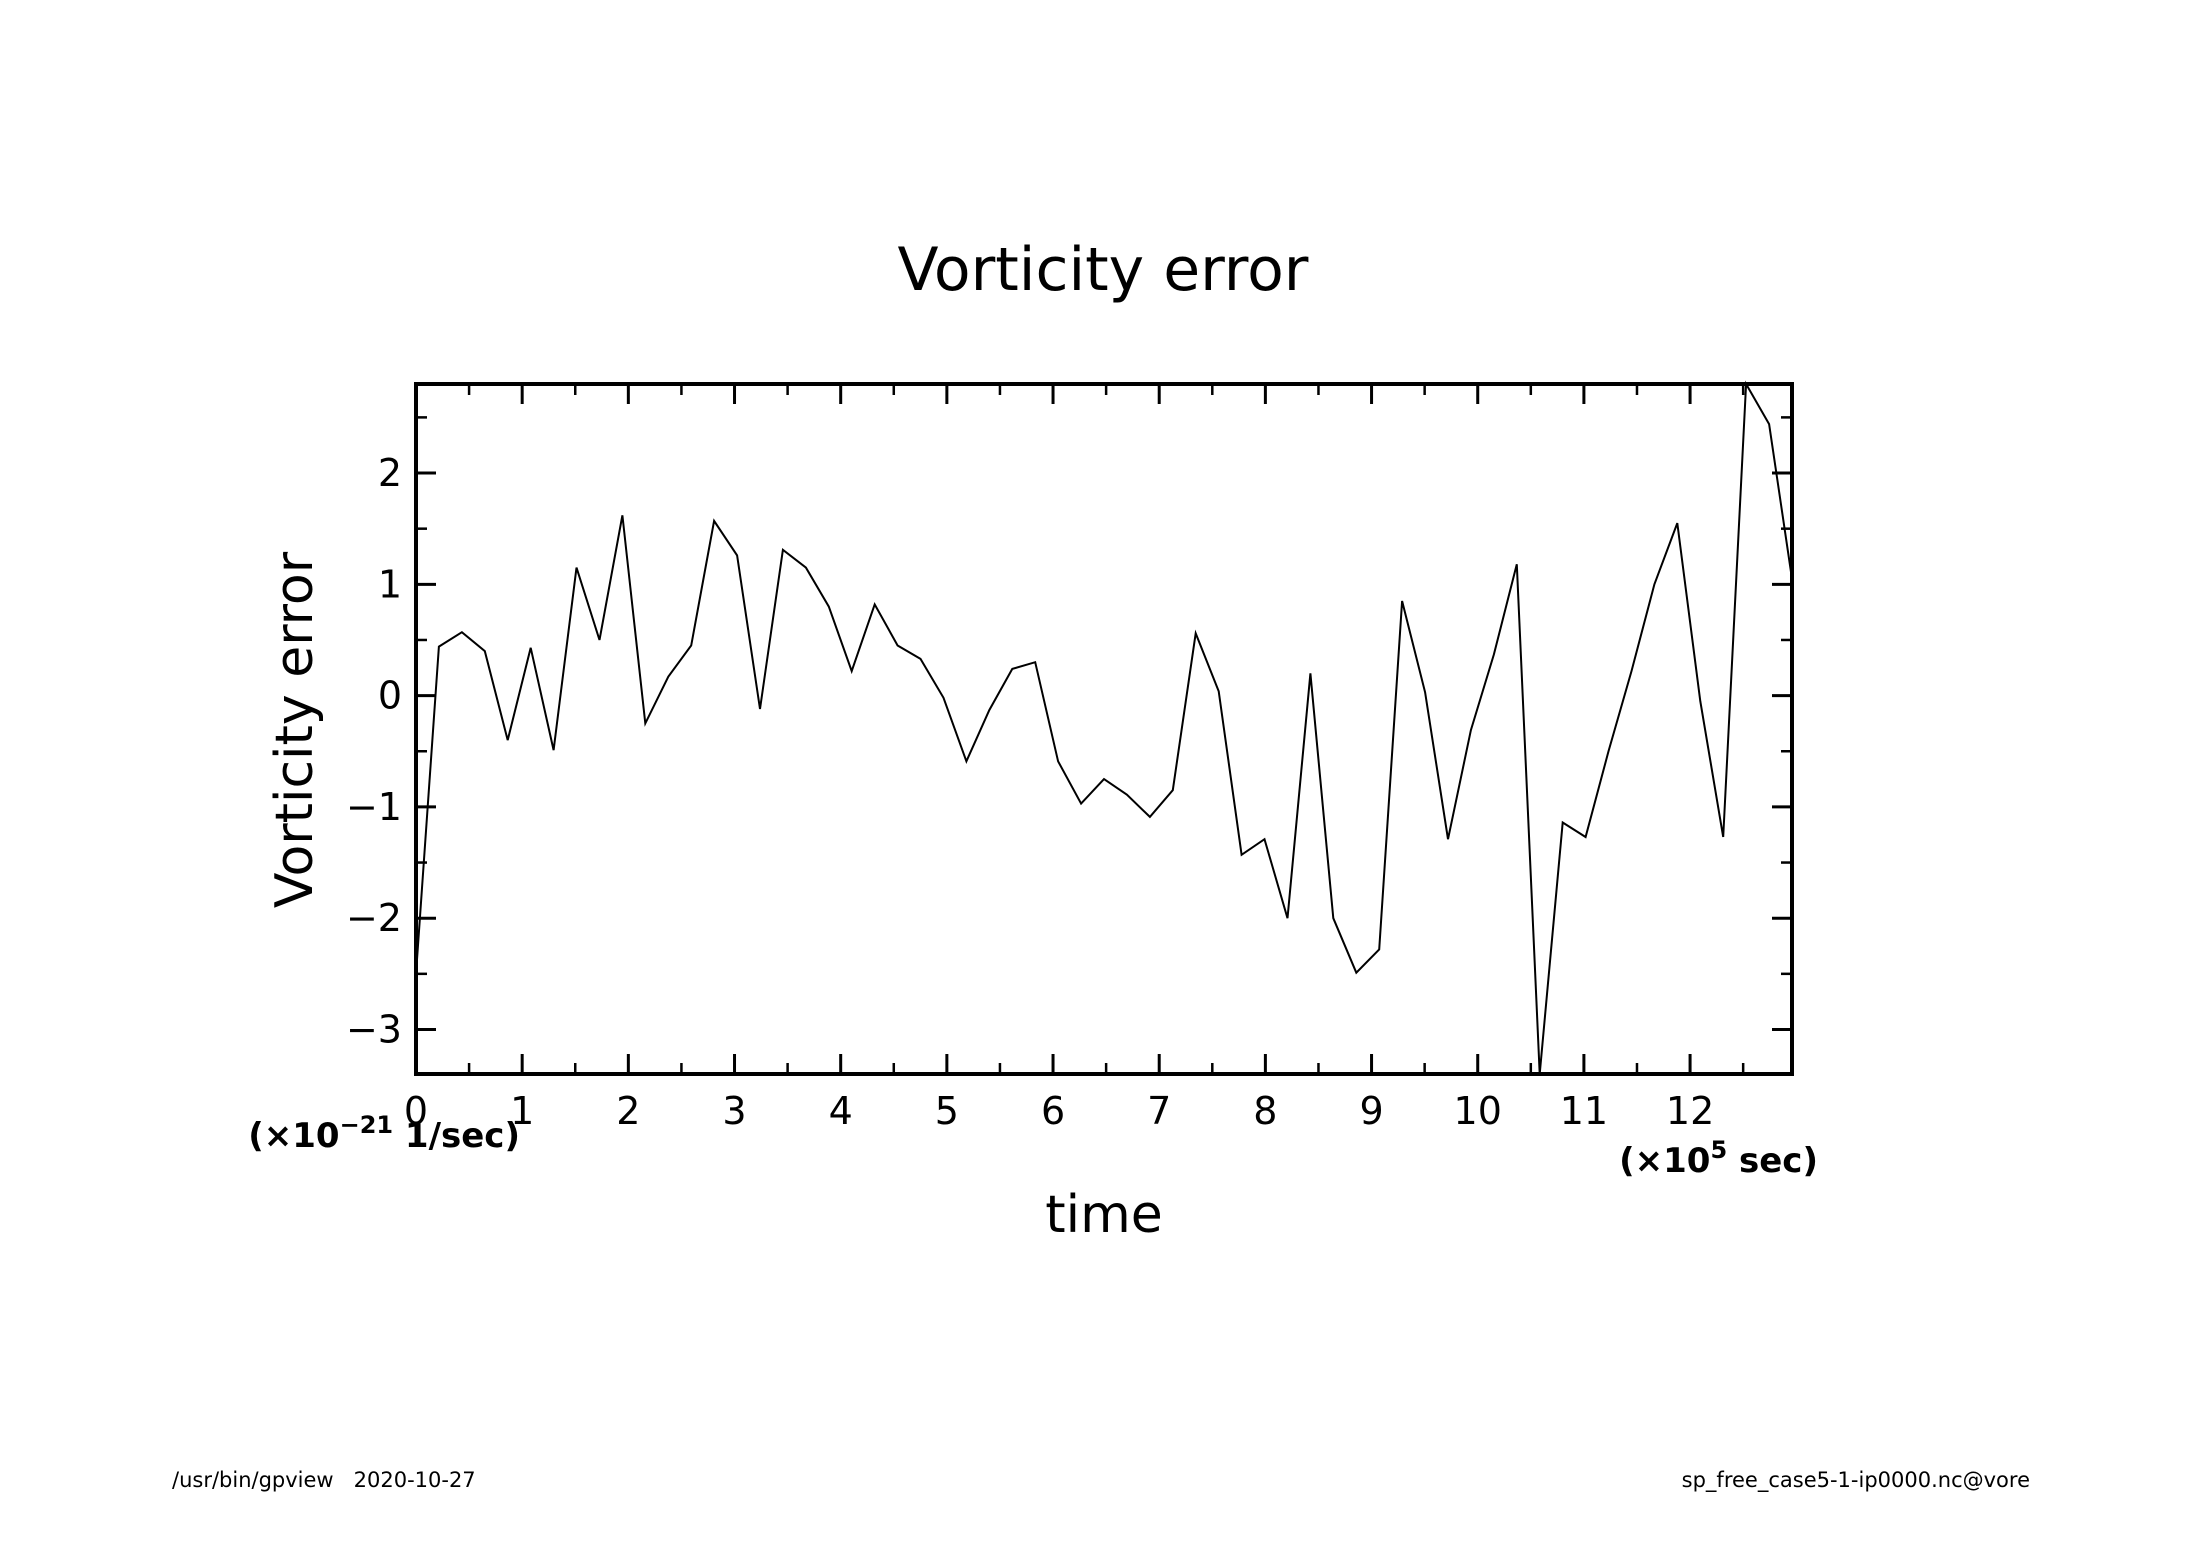 Image resolution: width=2188 pixels, height=1550 pixels. Describe the element at coordinates (1718, 1150) in the screenshot. I see `x-scale-exponent: 5` at that location.